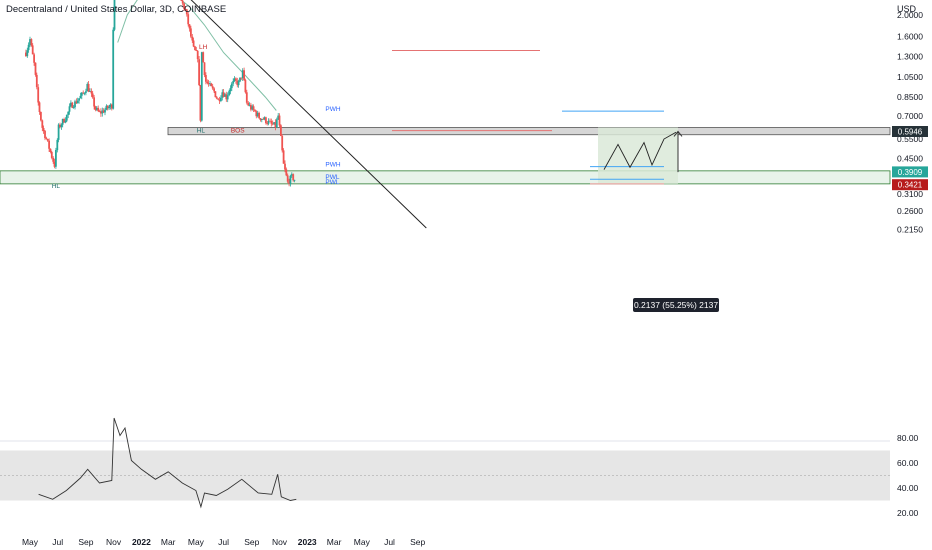  What do you see at coordinates (910, 15) in the screenshot?
I see `y-tick-label: 2.0000` at bounding box center [910, 15].